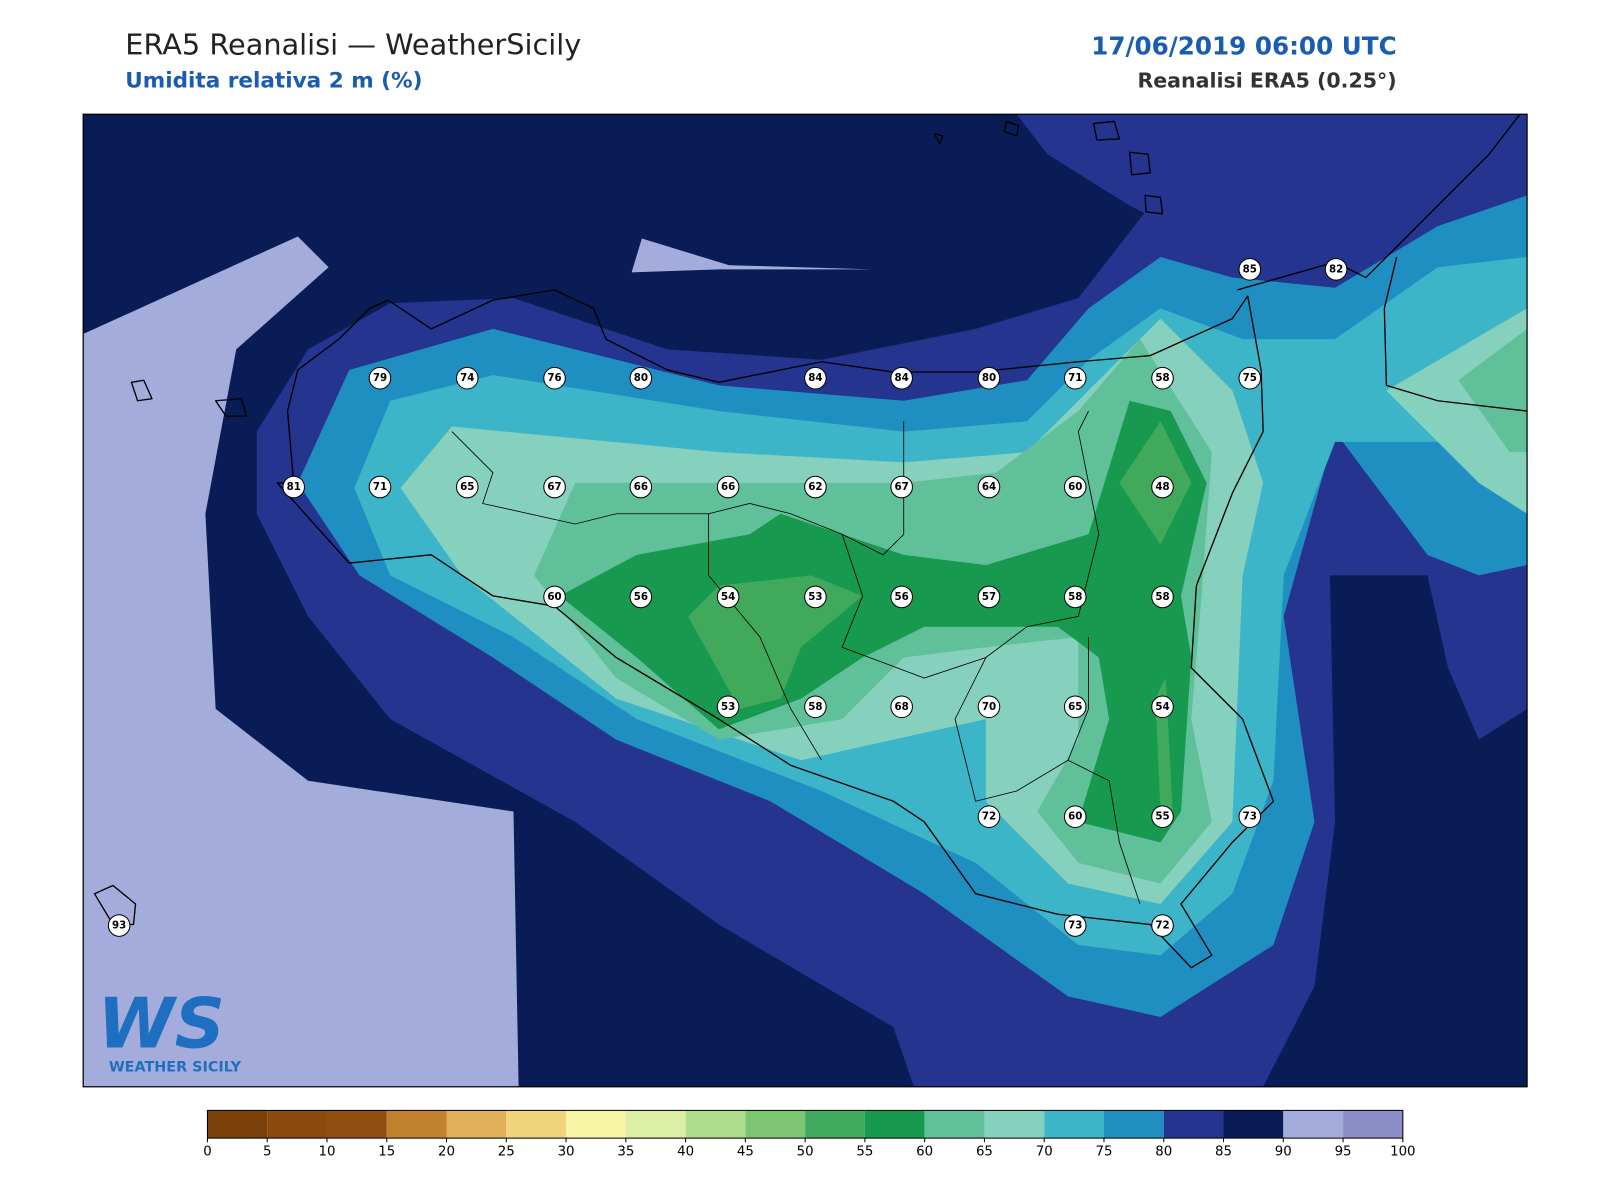 The height and width of the screenshot is (1200, 1600). I want to click on station-value: 93, so click(119, 926).